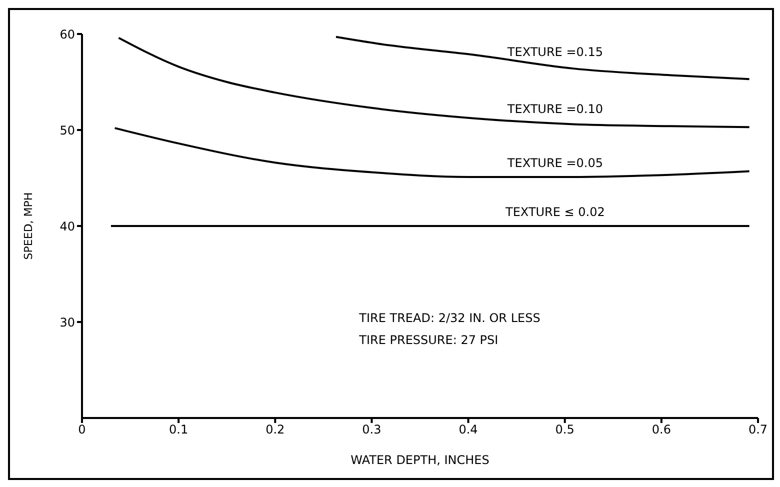  I want to click on x-tick-label: 0.7, so click(758, 429).